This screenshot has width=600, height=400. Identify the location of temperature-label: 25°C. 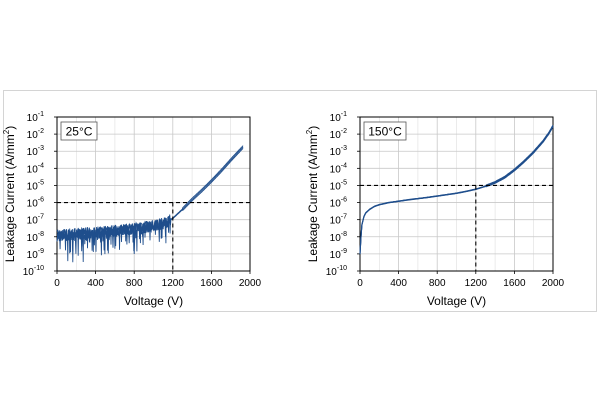
(79, 132).